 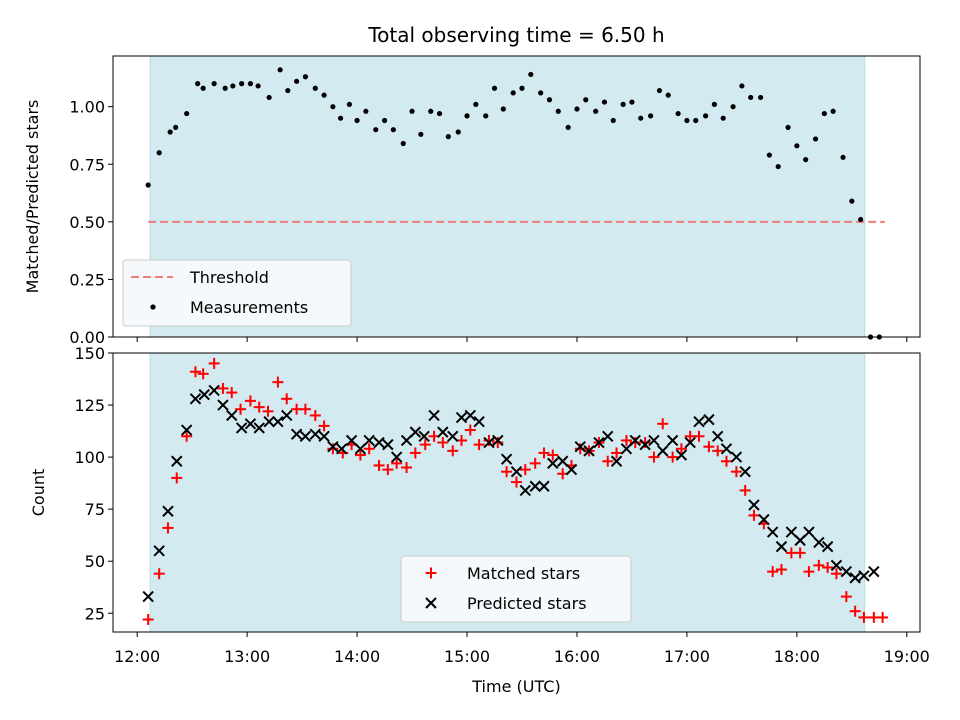 I want to click on legend-matched-swatch, so click(x=431, y=573).